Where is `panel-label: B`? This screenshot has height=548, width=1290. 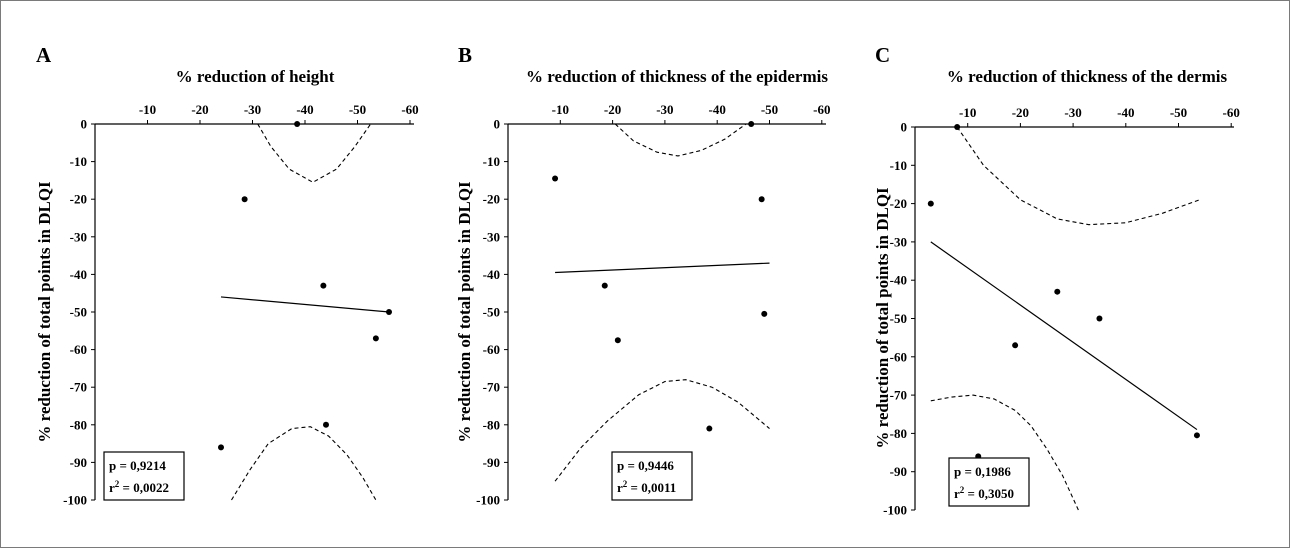 panel-label: B is located at coordinates (465, 55).